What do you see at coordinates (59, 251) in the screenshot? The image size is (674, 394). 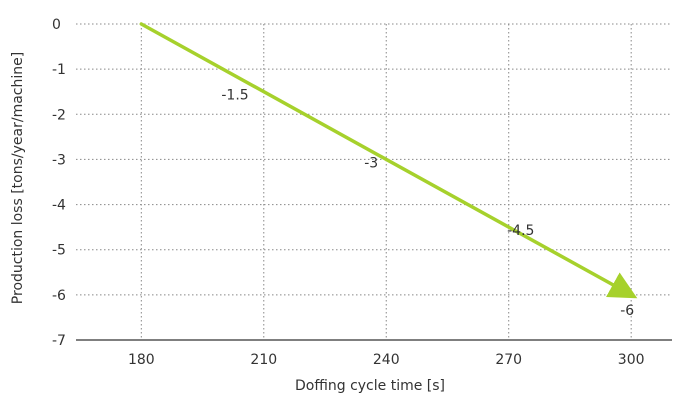 I see `y-tick-label: -5` at bounding box center [59, 251].